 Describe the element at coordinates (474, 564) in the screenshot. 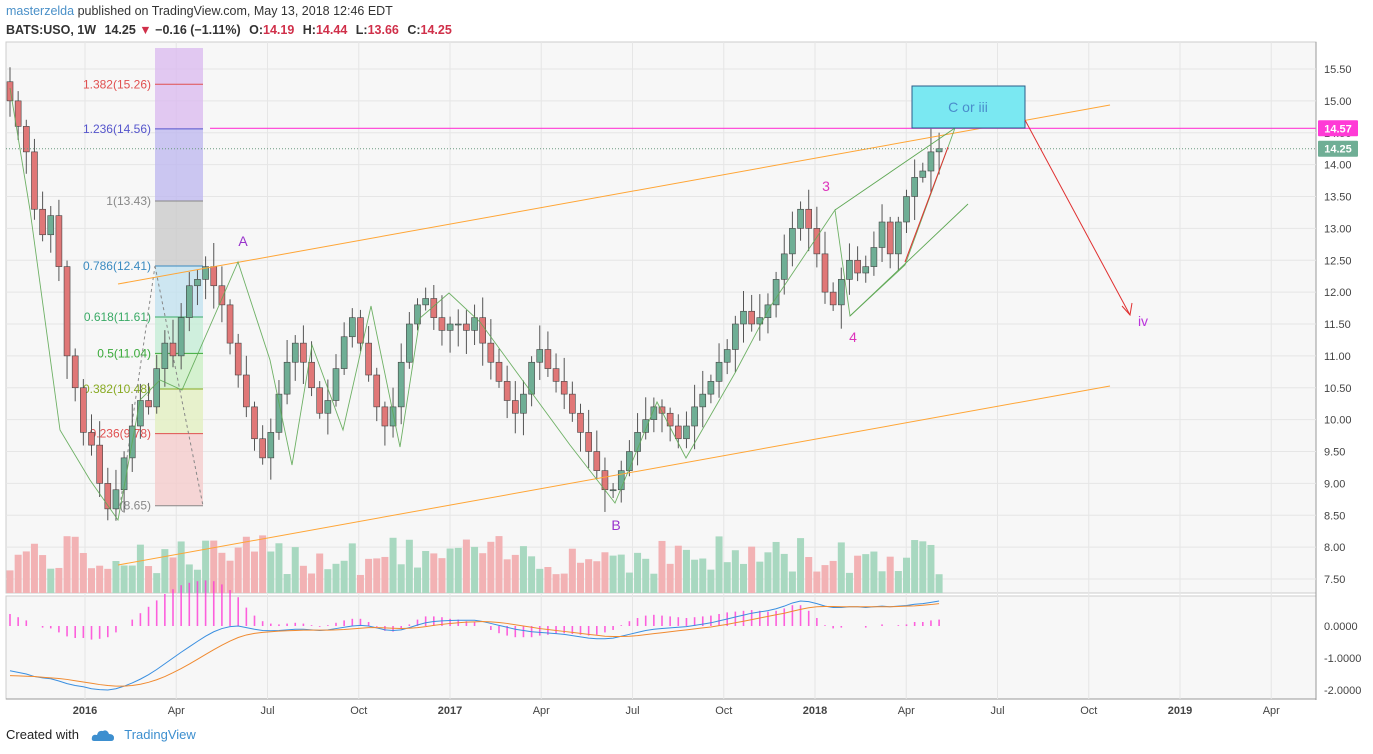

I see `volume-bars` at that location.